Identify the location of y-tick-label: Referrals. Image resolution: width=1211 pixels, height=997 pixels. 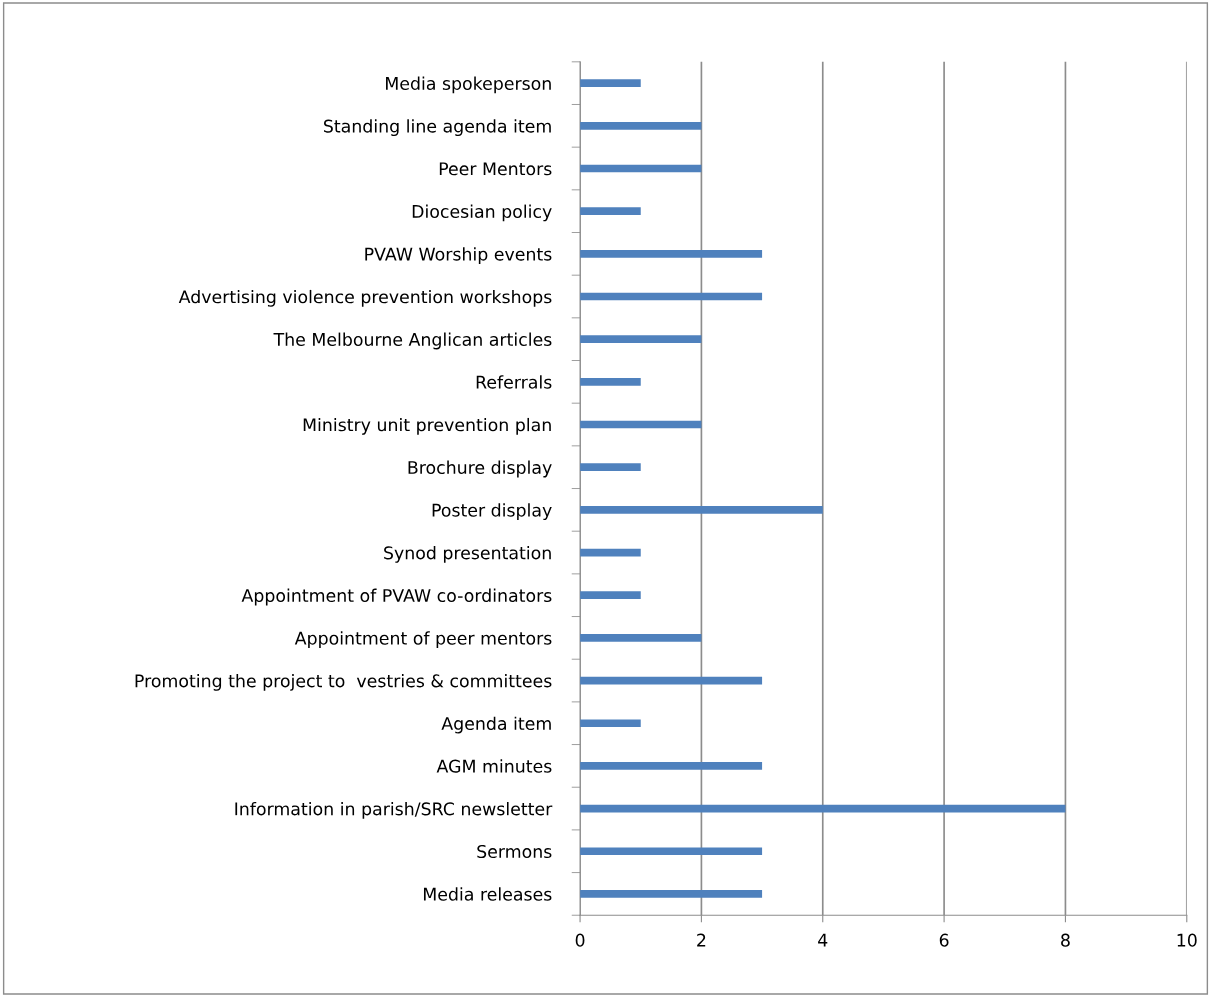
(514, 382).